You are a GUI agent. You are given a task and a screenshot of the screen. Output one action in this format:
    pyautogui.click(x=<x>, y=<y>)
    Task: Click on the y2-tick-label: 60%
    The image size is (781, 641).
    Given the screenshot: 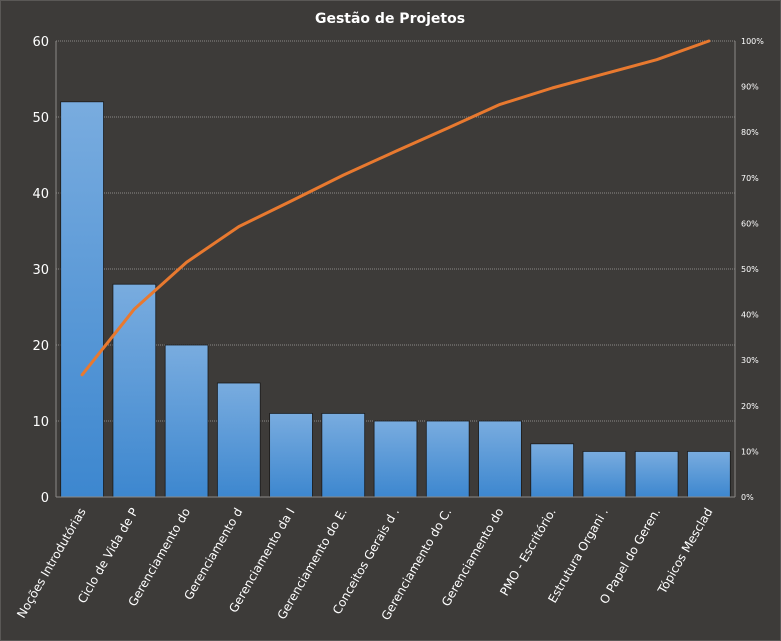 What is the action you would take?
    pyautogui.click(x=750, y=223)
    